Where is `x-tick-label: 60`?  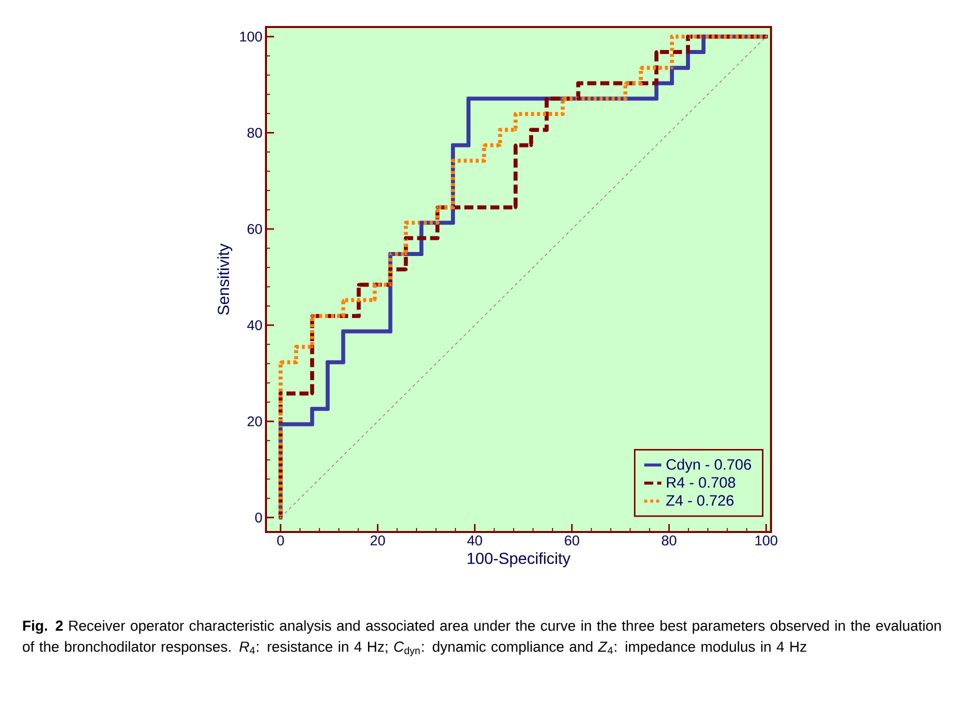 x-tick-label: 60 is located at coordinates (572, 541).